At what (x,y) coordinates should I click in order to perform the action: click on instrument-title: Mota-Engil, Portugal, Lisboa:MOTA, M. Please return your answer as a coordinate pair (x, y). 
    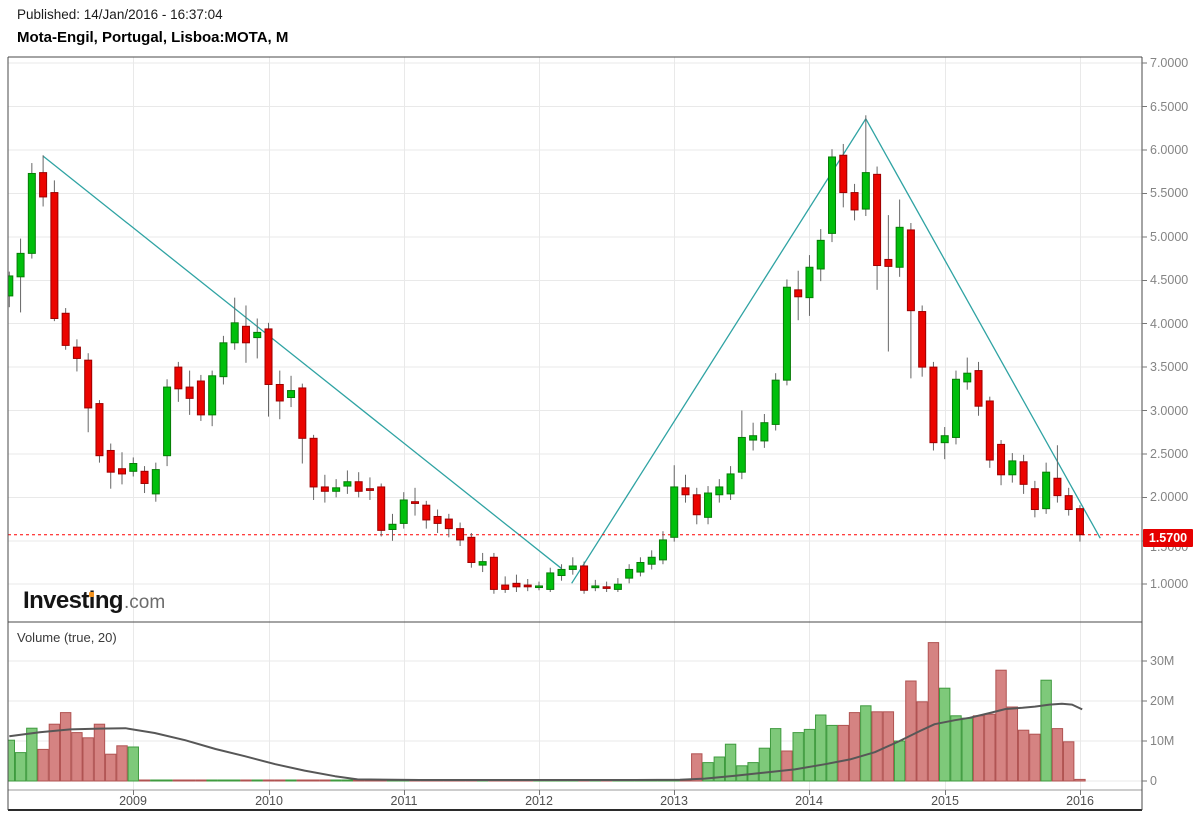
    Looking at the image, I should click on (153, 37).